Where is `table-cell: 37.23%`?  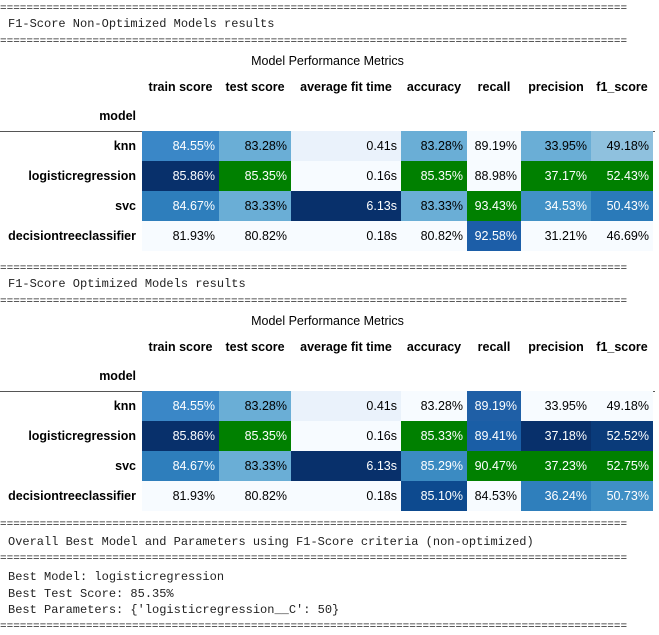 table-cell: 37.23% is located at coordinates (556, 466).